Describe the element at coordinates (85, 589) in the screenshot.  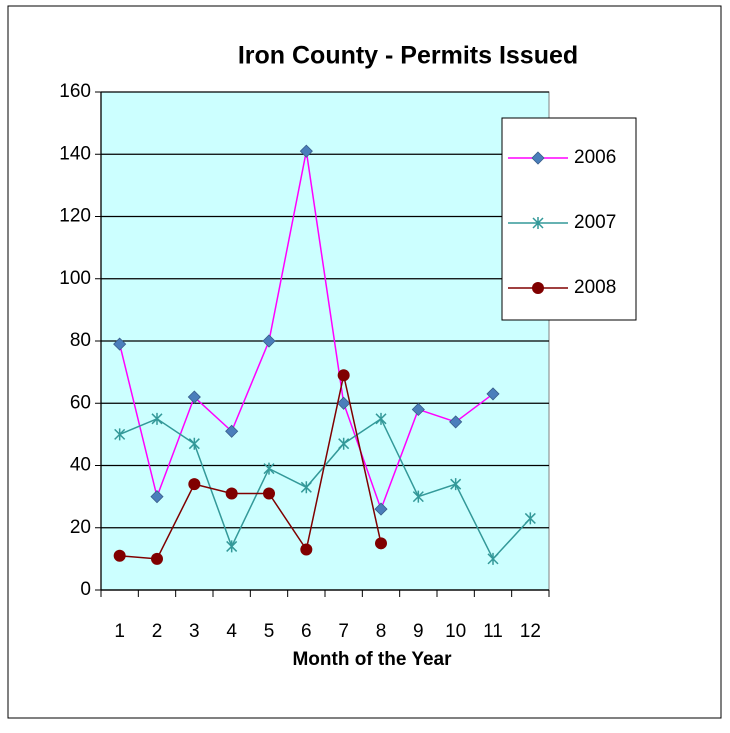
I see `y-tick-label: 0` at that location.